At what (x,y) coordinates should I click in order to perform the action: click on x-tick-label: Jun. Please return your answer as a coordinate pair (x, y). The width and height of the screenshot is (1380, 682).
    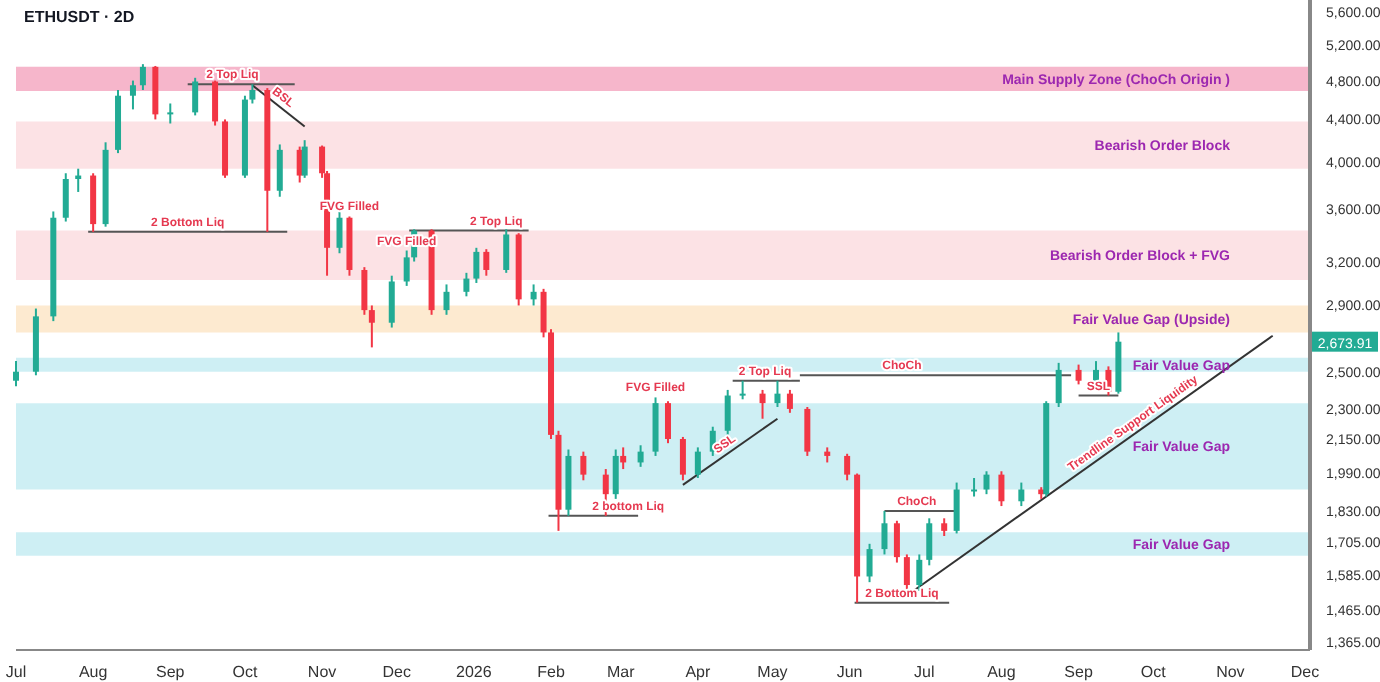
    Looking at the image, I should click on (849, 672).